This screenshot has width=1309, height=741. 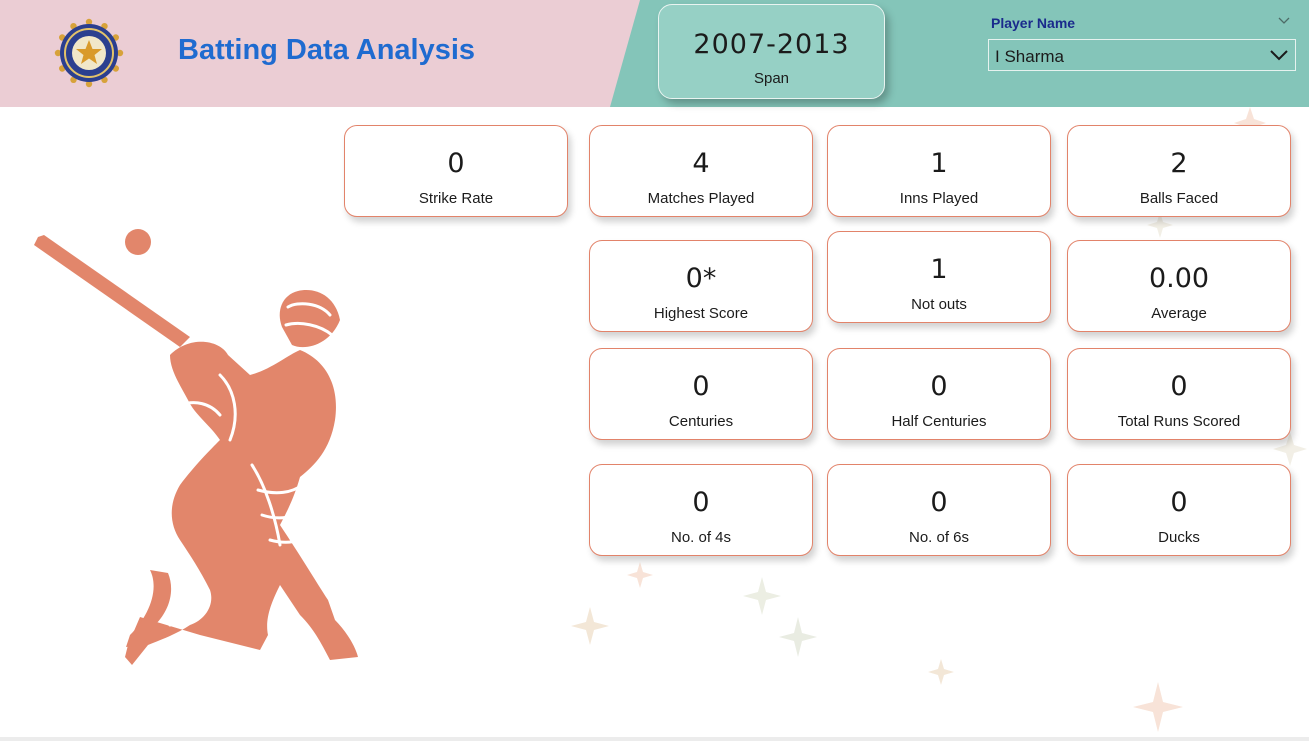 I want to click on kpi-card-inns-played: 1 Inns Played, so click(x=939, y=171).